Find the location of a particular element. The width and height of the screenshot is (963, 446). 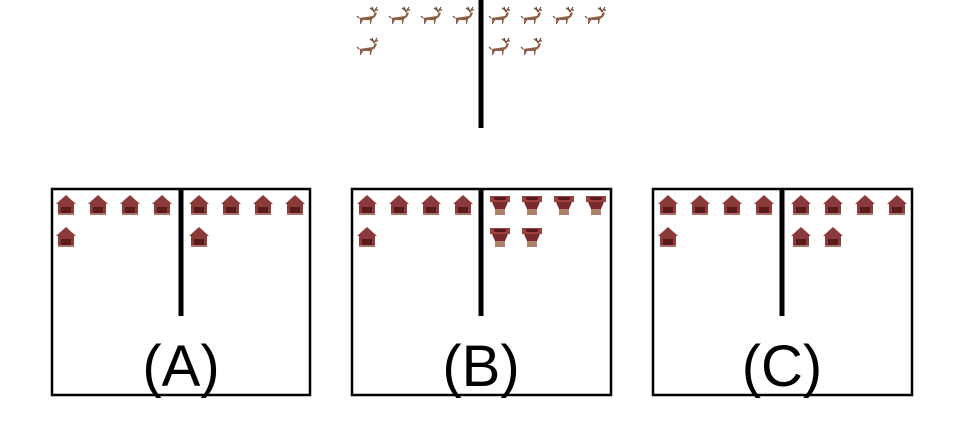

option-c-label: (C) is located at coordinates (782, 366).